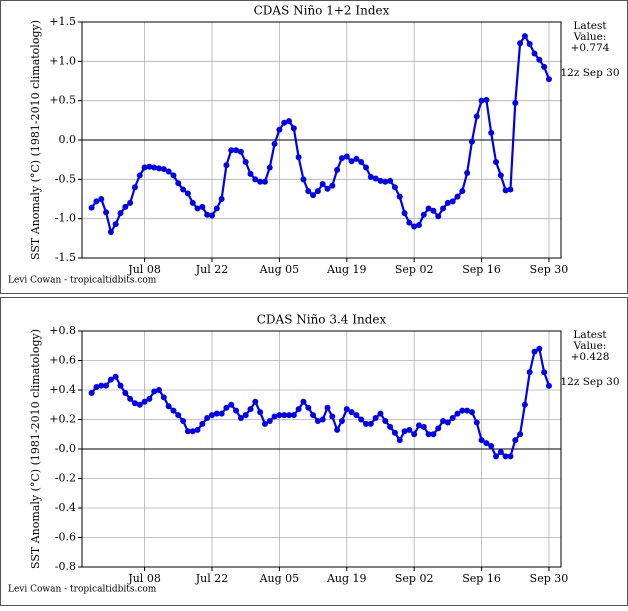 The image size is (628, 611). What do you see at coordinates (322, 320) in the screenshot?
I see `chart-title: CDAS Niño 3.4 Index` at bounding box center [322, 320].